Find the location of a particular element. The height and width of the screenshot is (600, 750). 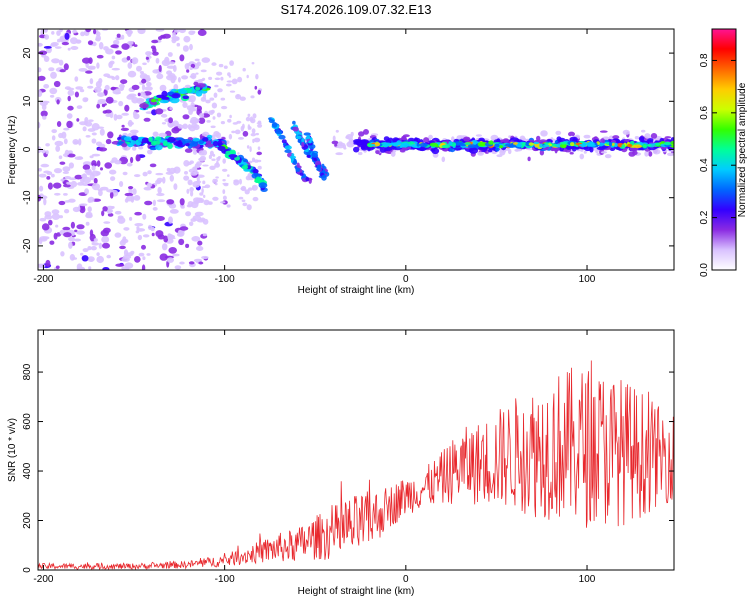

snr-ytick-label: 0 is located at coordinates (27, 570).